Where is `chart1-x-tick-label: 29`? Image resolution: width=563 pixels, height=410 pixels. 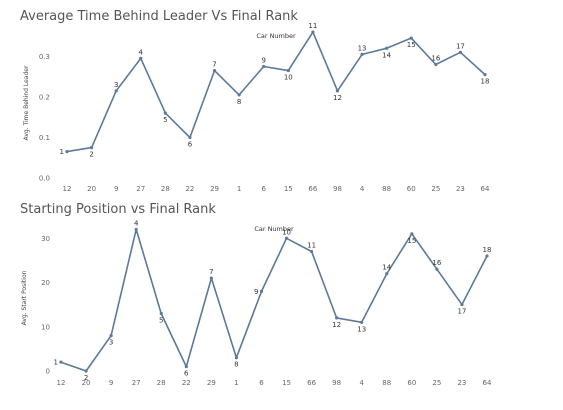
chart1-x-tick-label: 29 is located at coordinates (214, 189).